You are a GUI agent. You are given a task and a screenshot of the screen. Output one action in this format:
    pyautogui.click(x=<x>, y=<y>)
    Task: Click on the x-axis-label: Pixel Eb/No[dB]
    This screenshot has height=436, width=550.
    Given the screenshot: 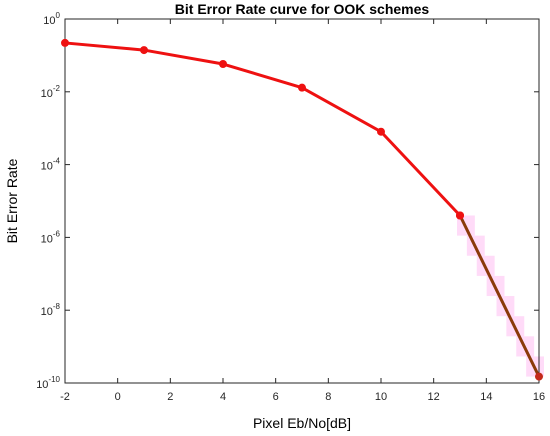 What is the action you would take?
    pyautogui.click(x=302, y=423)
    